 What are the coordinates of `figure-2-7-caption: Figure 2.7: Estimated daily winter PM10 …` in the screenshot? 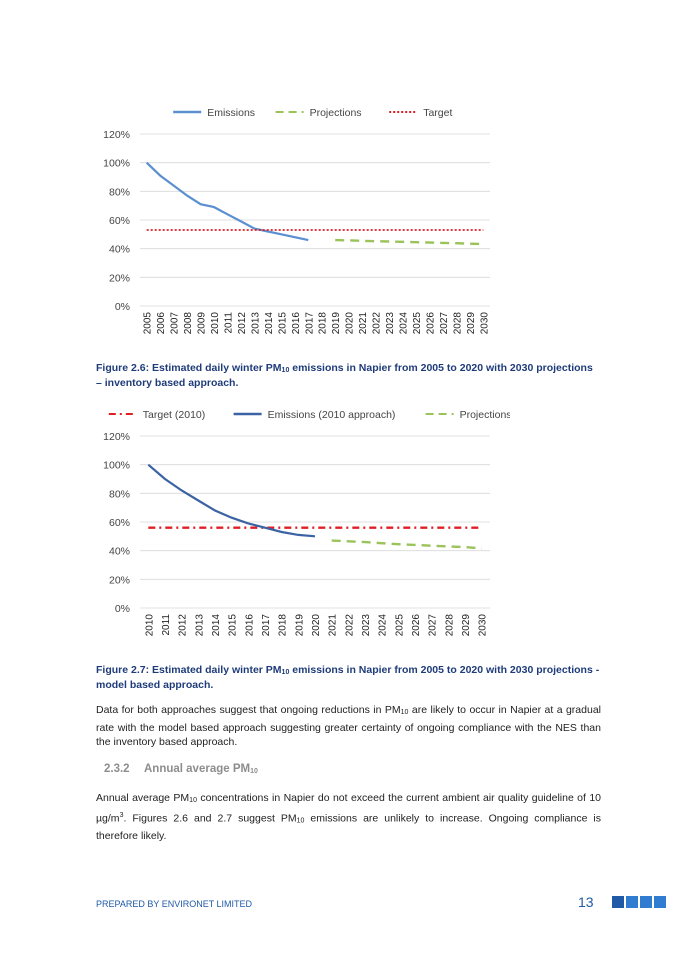 It's located at (348, 678).